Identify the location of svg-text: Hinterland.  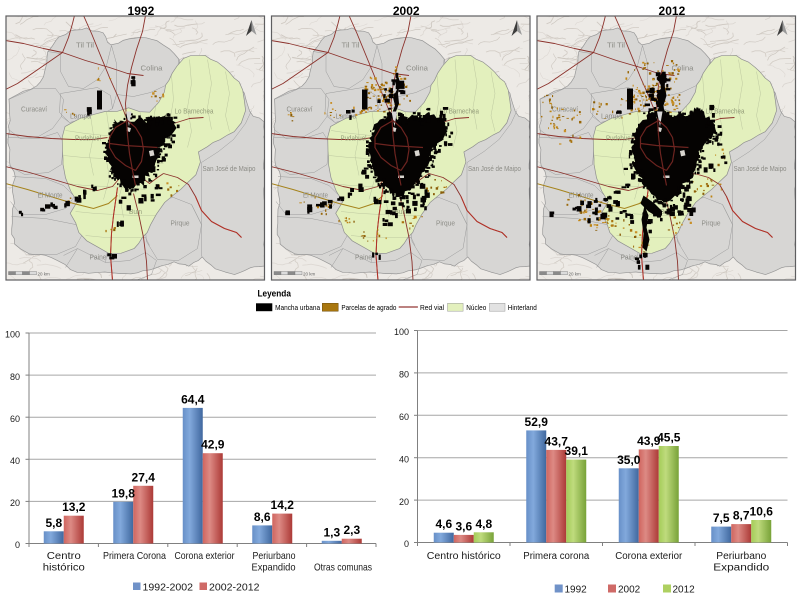
(522, 307).